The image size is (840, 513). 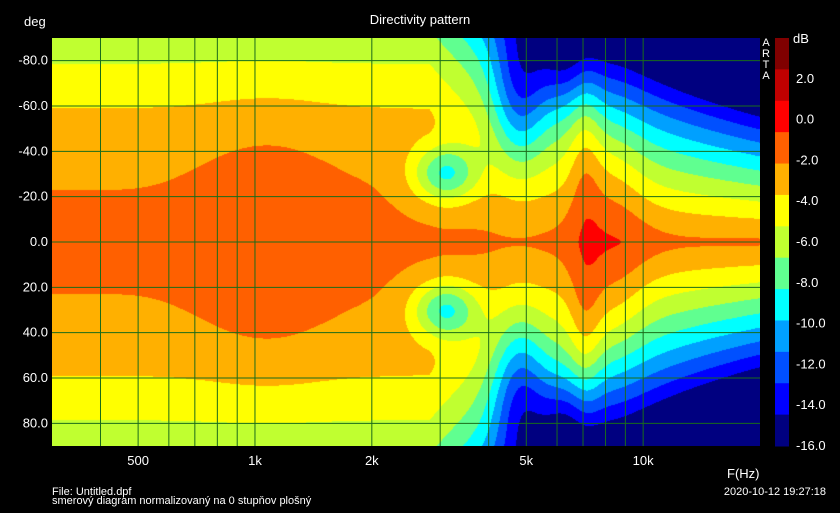 I want to click on y-axis-label: deg, so click(x=35, y=21).